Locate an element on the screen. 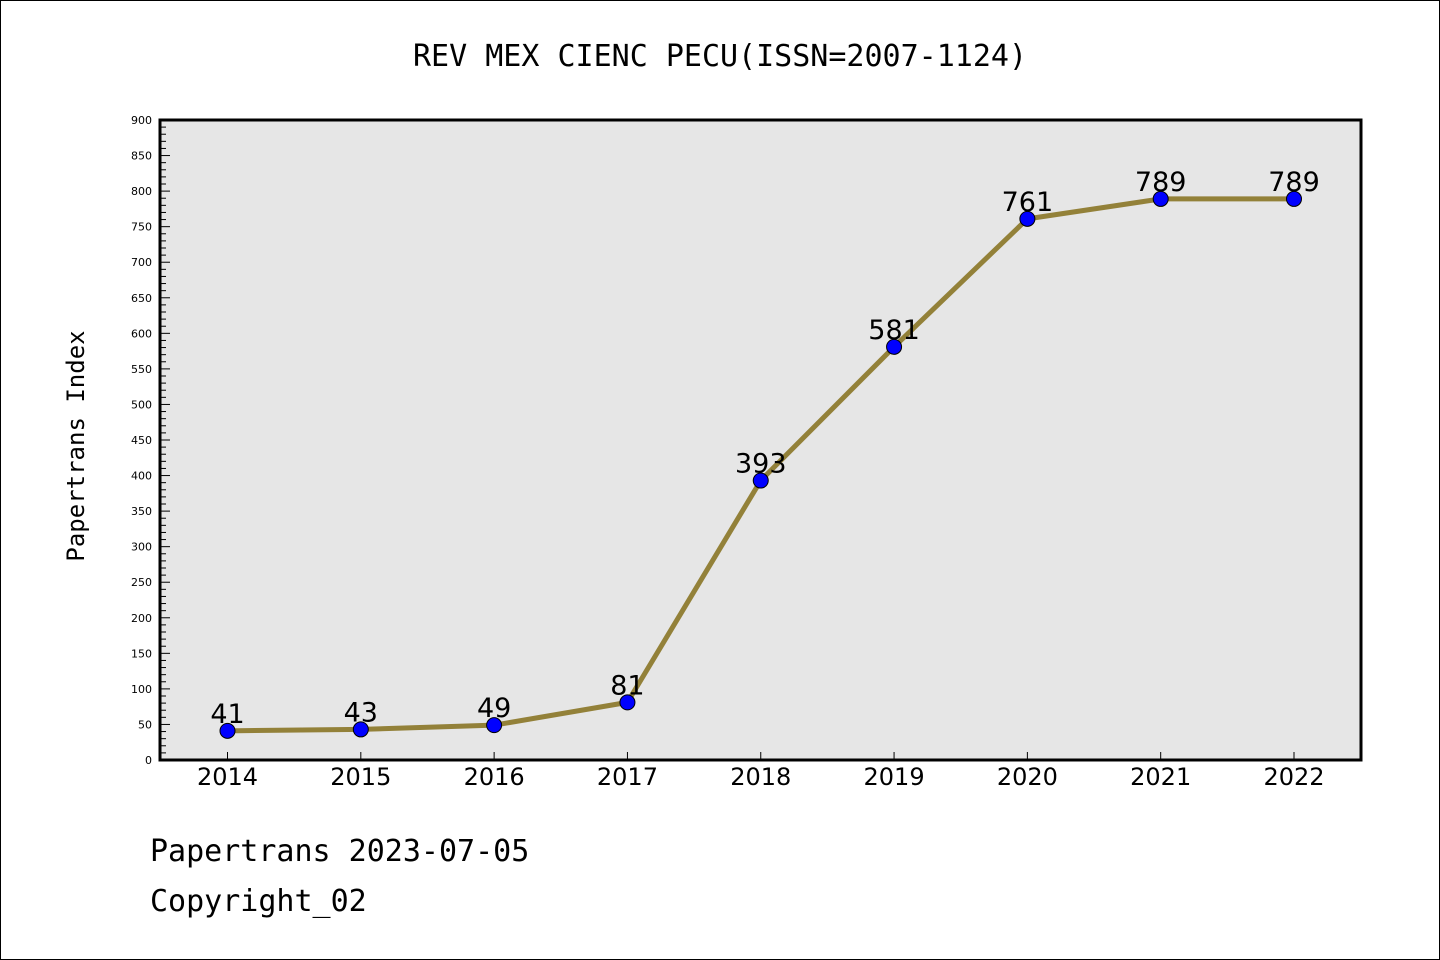 This screenshot has height=960, width=1440. y-tick-label: 900 is located at coordinates (141, 120).